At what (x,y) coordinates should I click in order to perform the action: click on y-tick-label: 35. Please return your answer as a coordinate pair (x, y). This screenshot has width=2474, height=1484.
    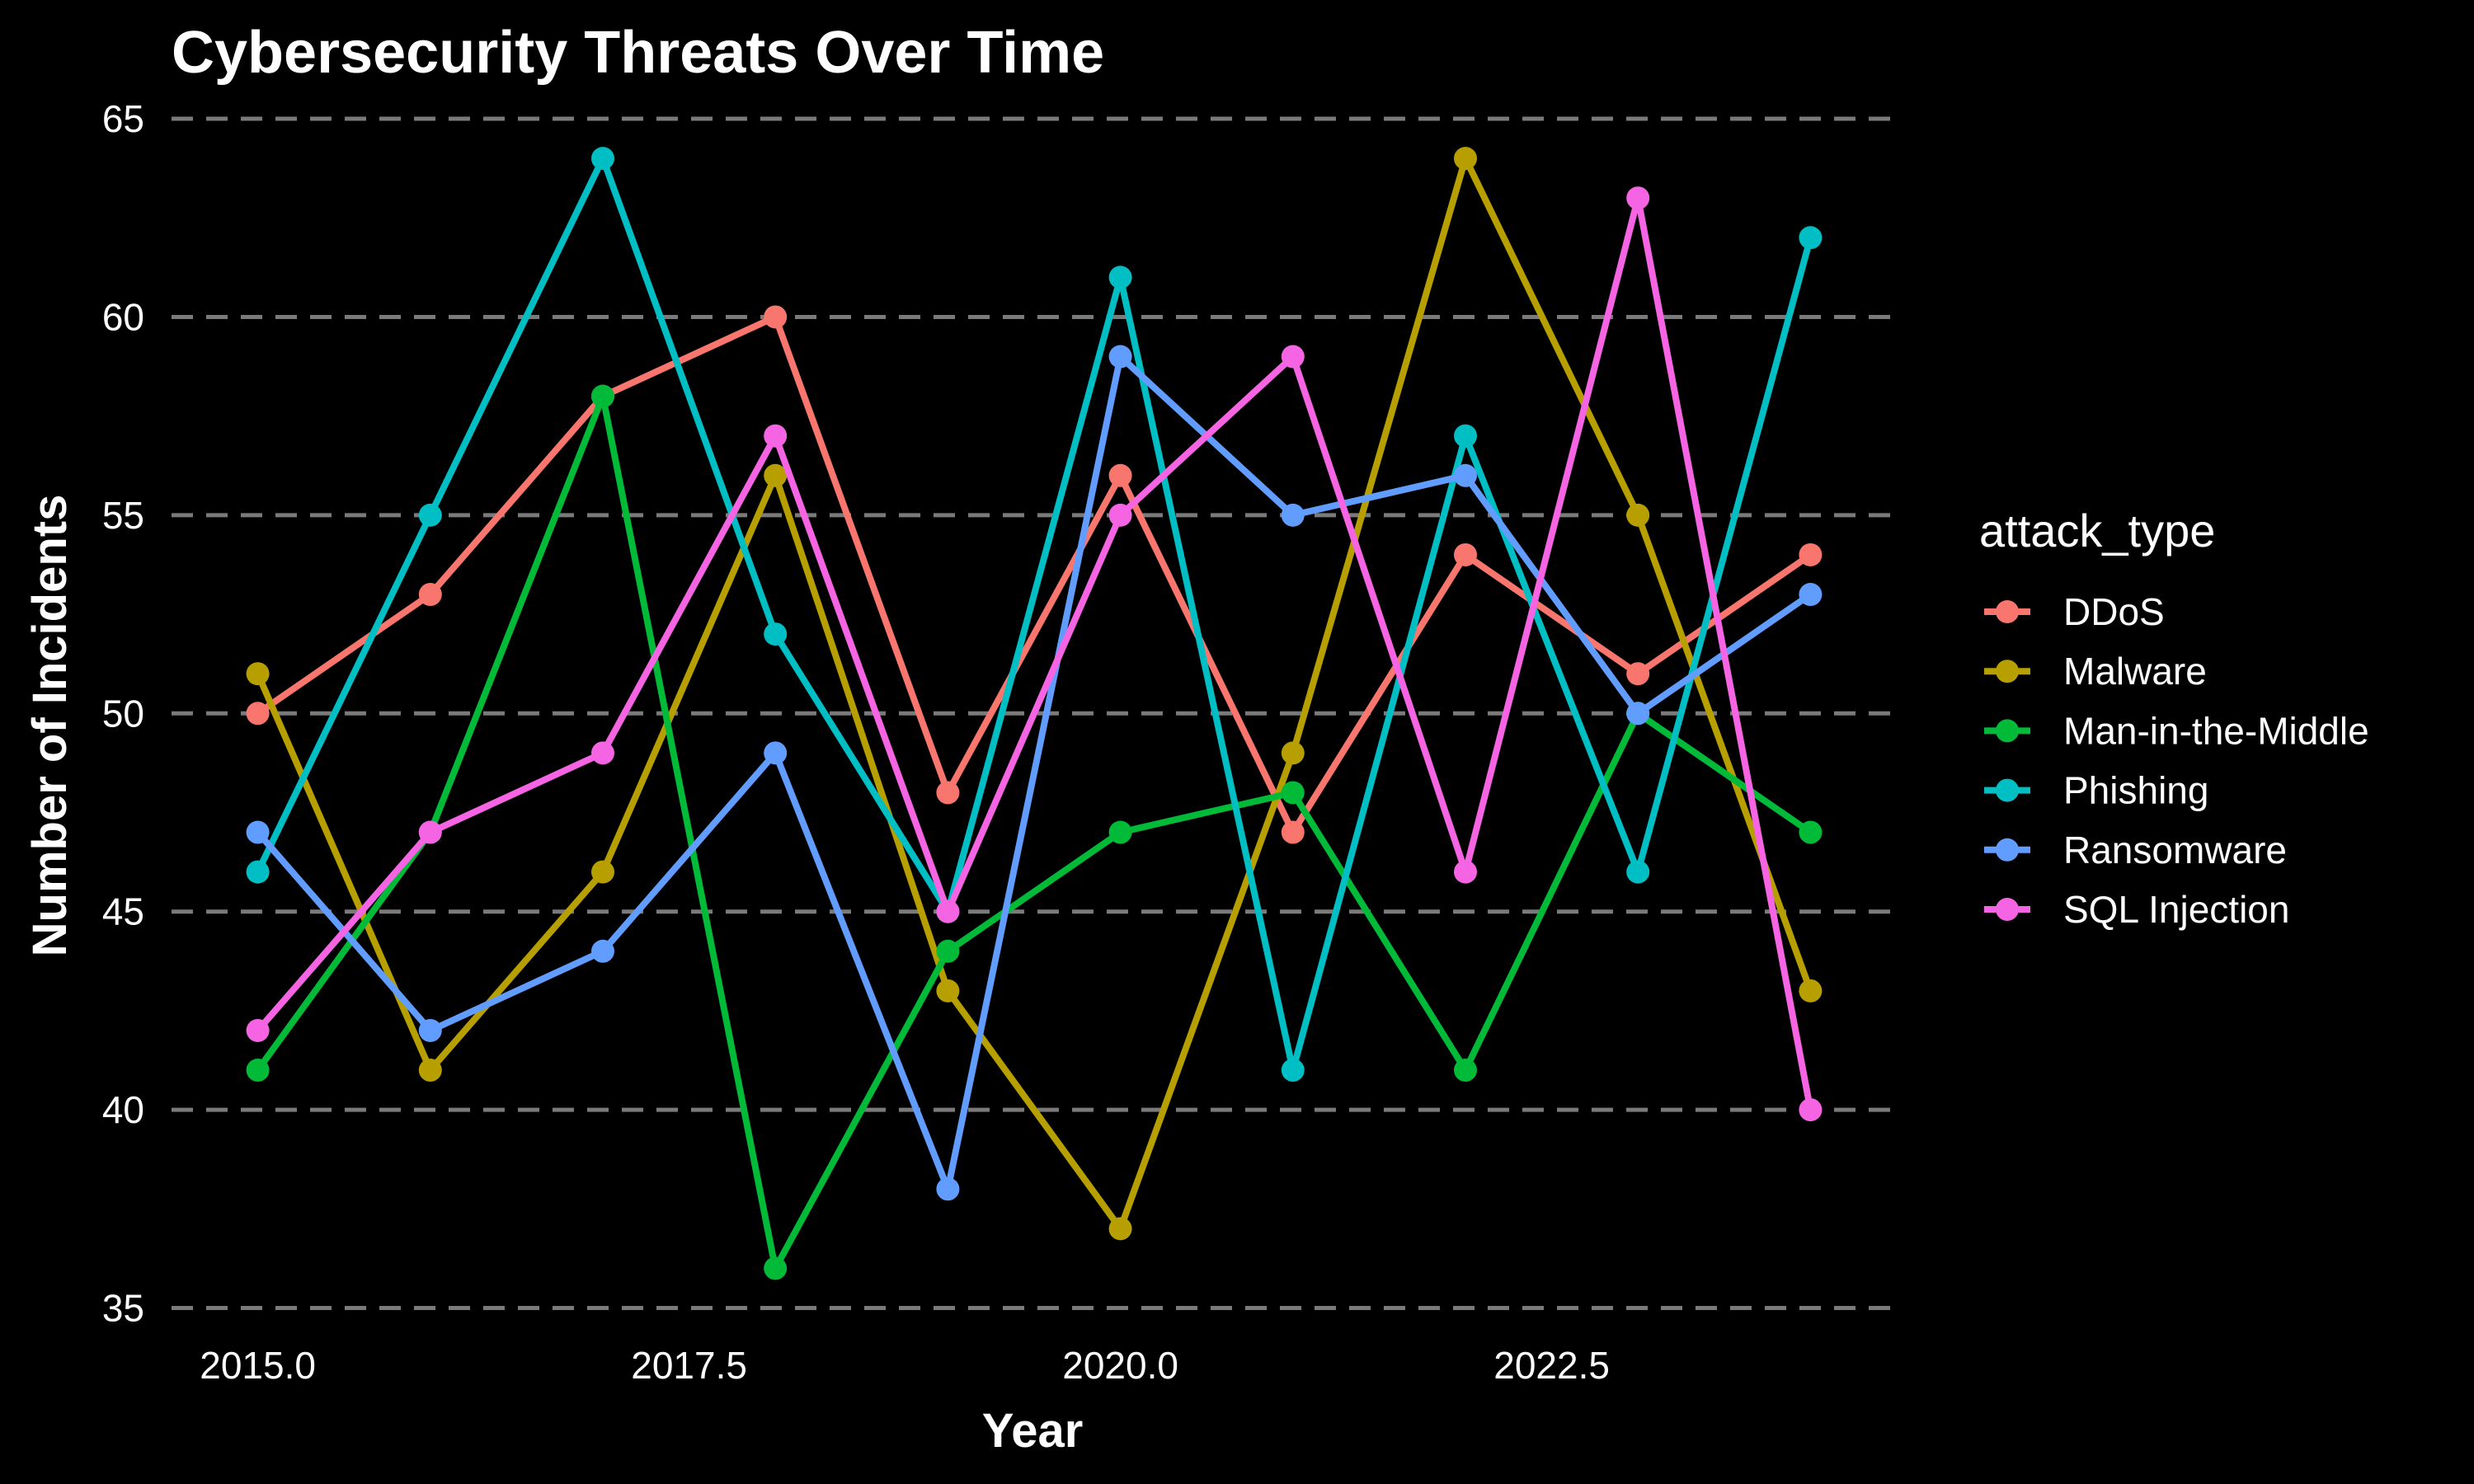
    Looking at the image, I should click on (123, 1308).